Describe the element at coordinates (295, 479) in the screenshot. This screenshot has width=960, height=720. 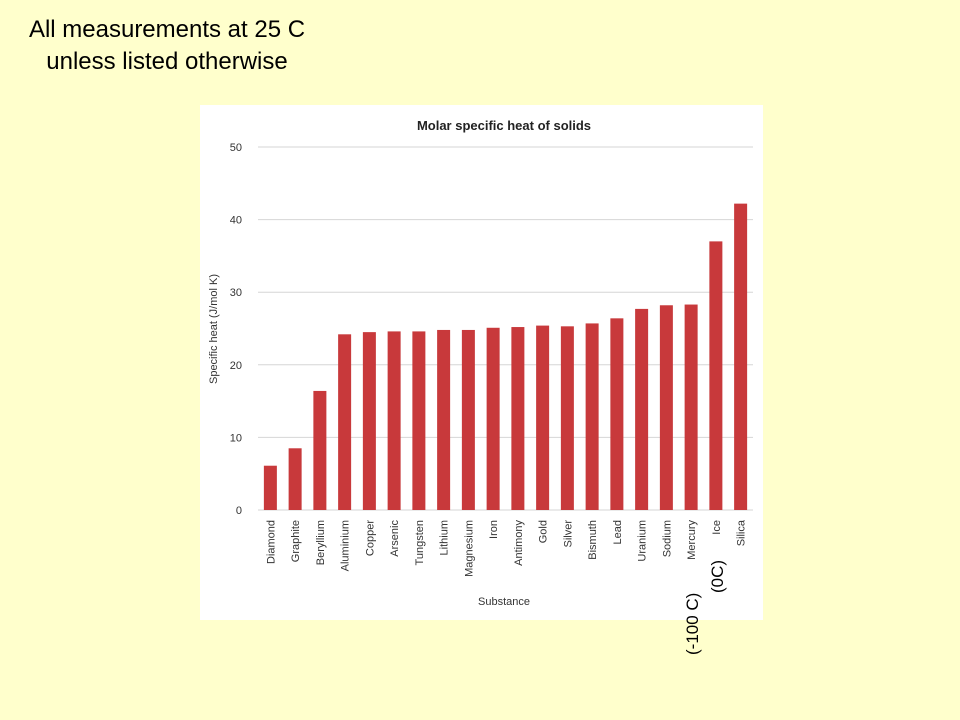
I see `bar-graphite` at that location.